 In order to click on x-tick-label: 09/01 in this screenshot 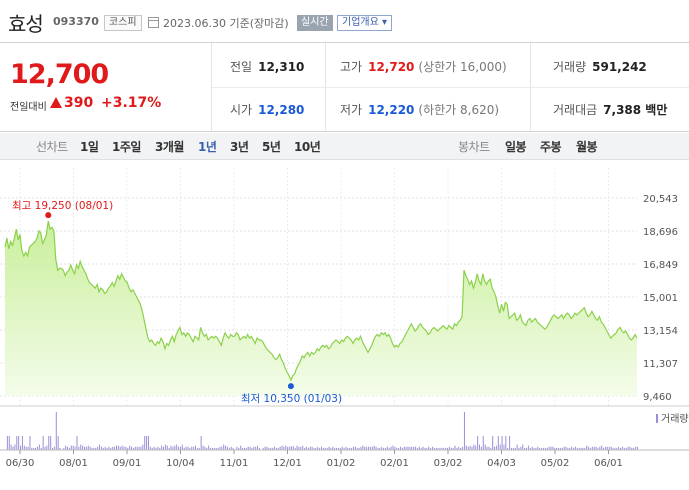, I will do `click(127, 463)`.